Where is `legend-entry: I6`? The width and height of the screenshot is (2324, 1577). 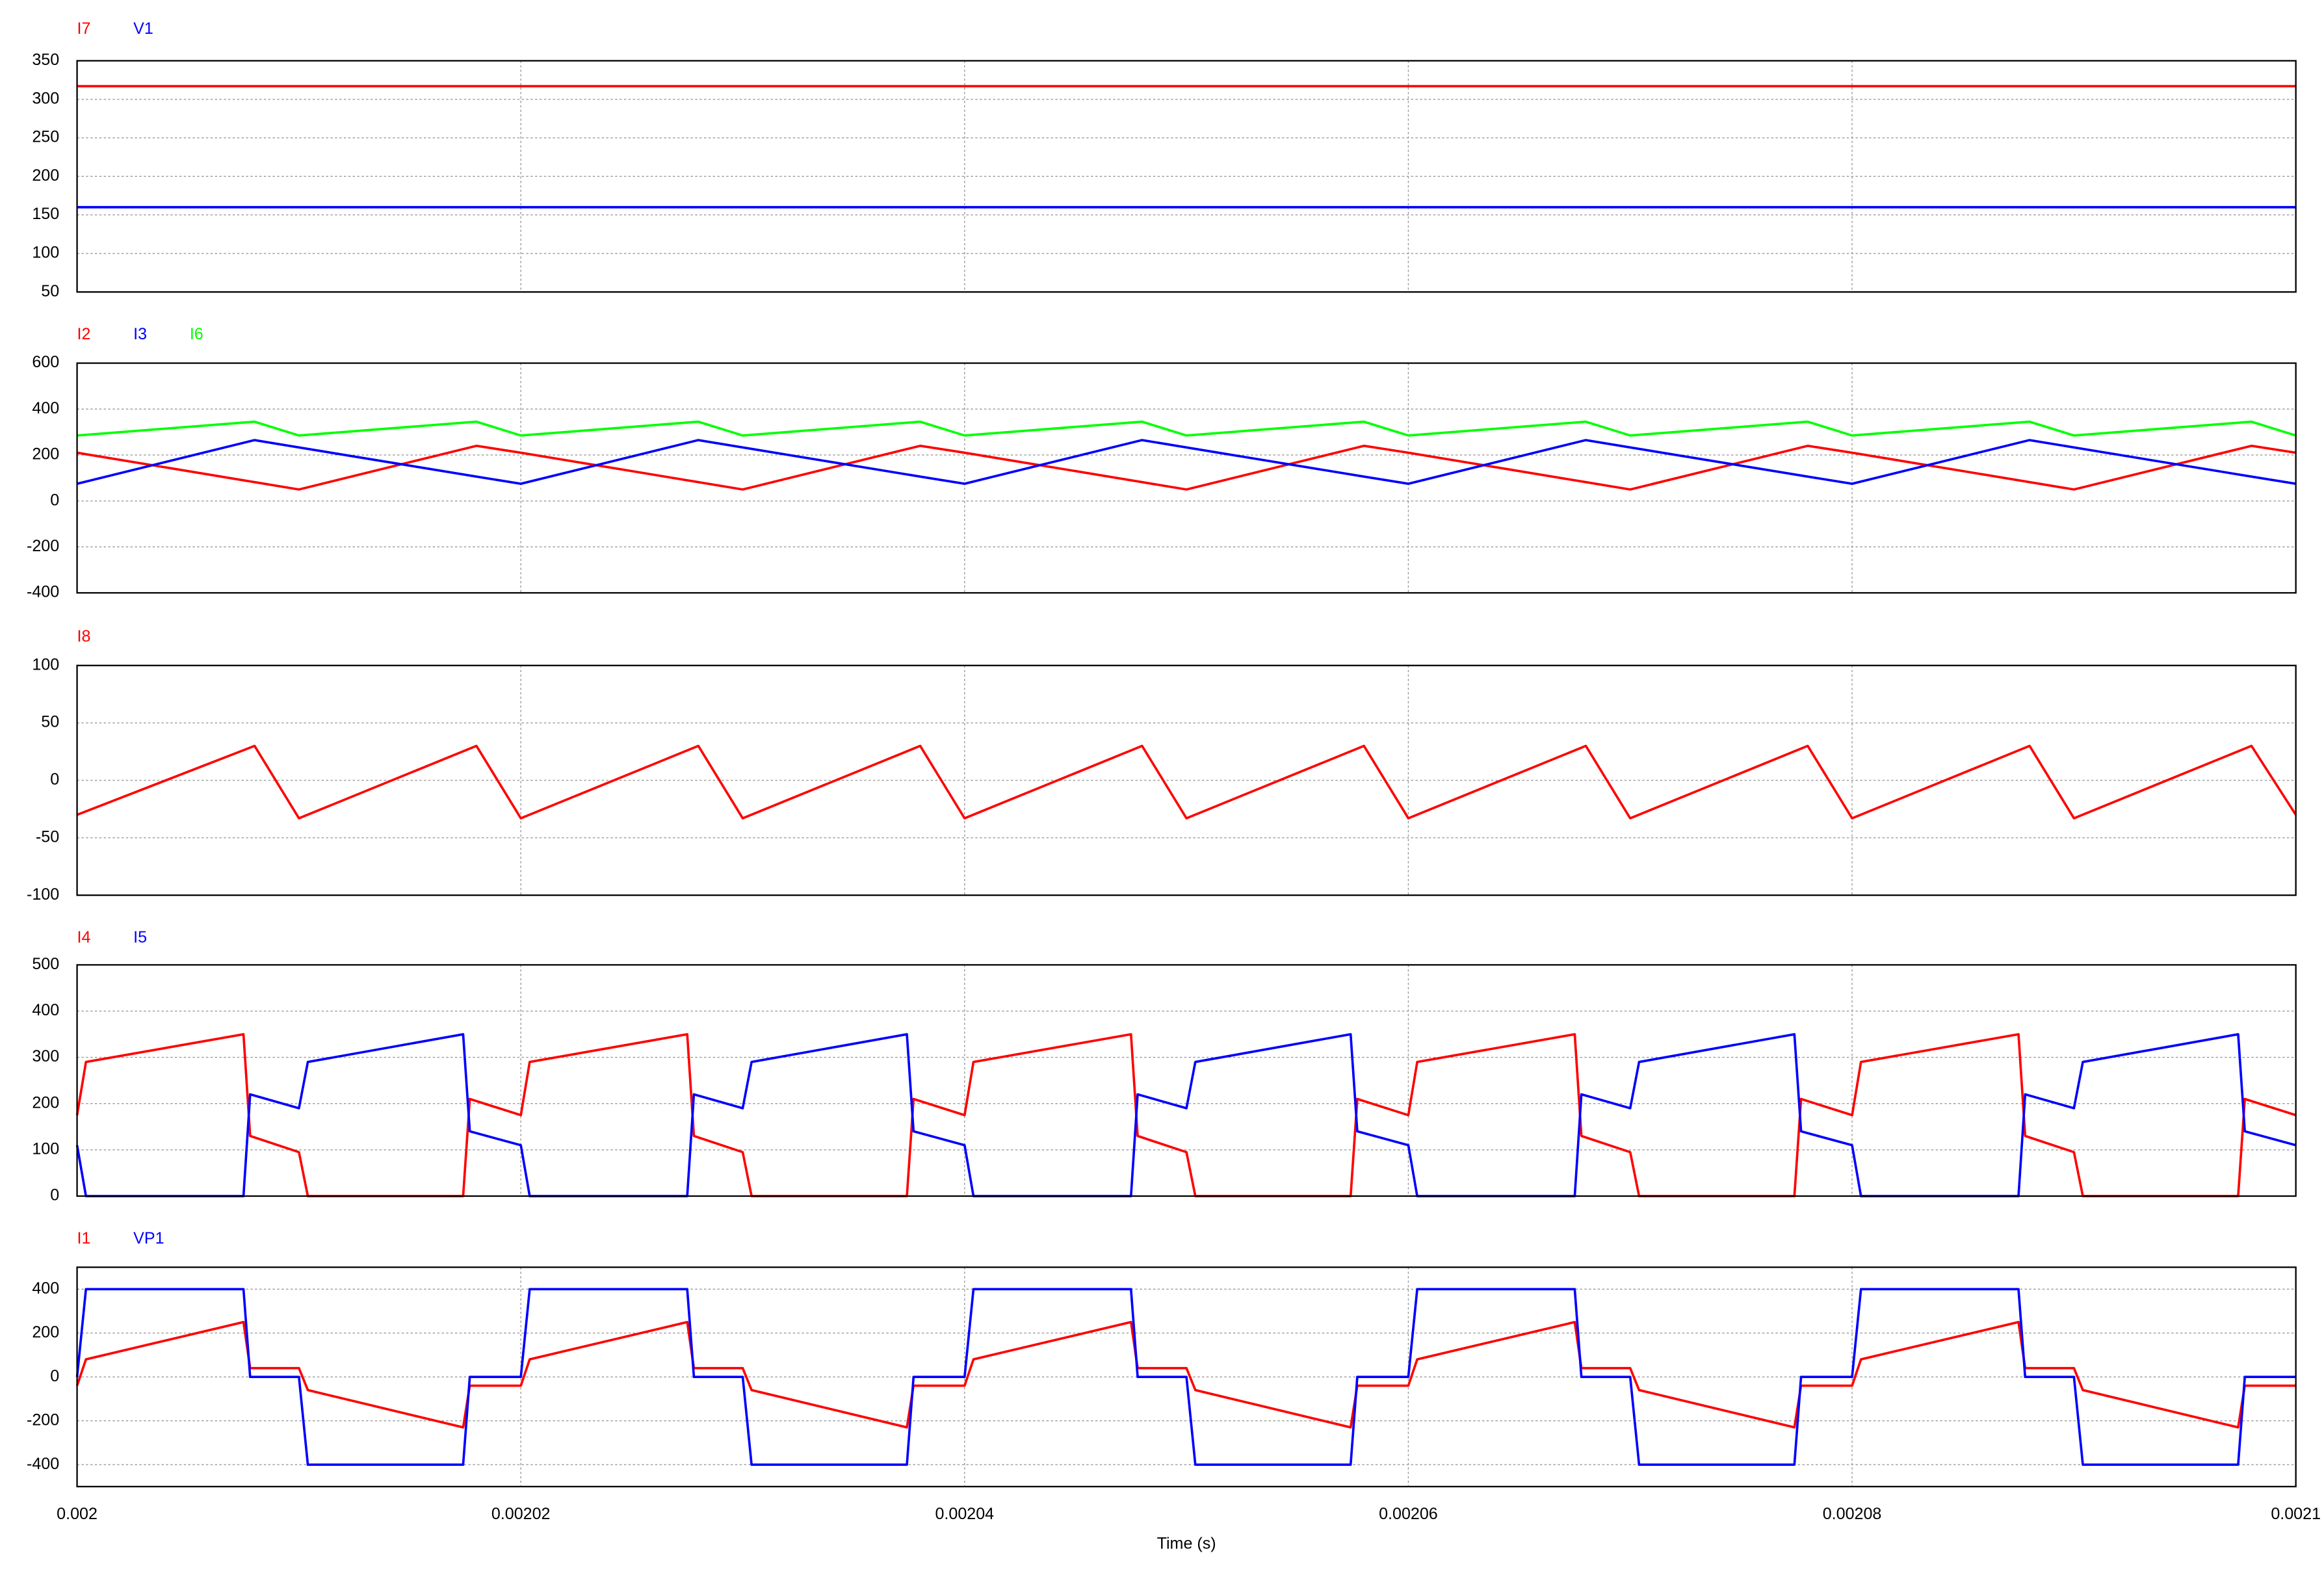
legend-entry: I6 is located at coordinates (196, 334).